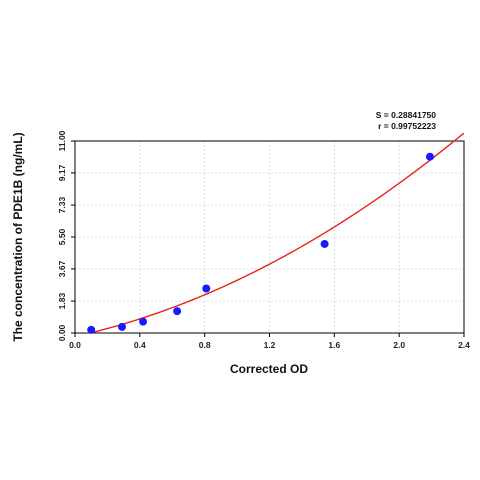 The width and height of the screenshot is (480, 480). Describe the element at coordinates (75, 345) in the screenshot. I see `x-tick-label: 0.0` at that location.